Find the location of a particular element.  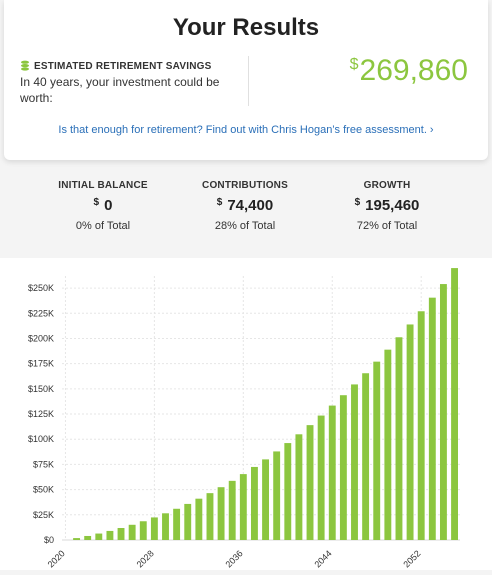

y-tick-label: $75K is located at coordinates (43, 464).